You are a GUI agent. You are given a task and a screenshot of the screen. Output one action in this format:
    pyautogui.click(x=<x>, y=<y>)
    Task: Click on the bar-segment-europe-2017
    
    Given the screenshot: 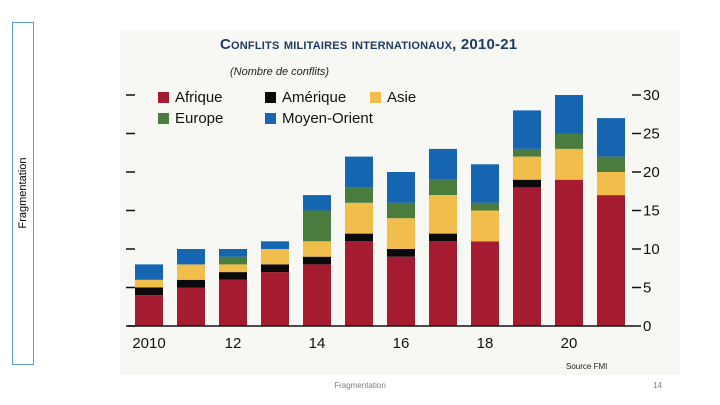 What is the action you would take?
    pyautogui.click(x=443, y=187)
    